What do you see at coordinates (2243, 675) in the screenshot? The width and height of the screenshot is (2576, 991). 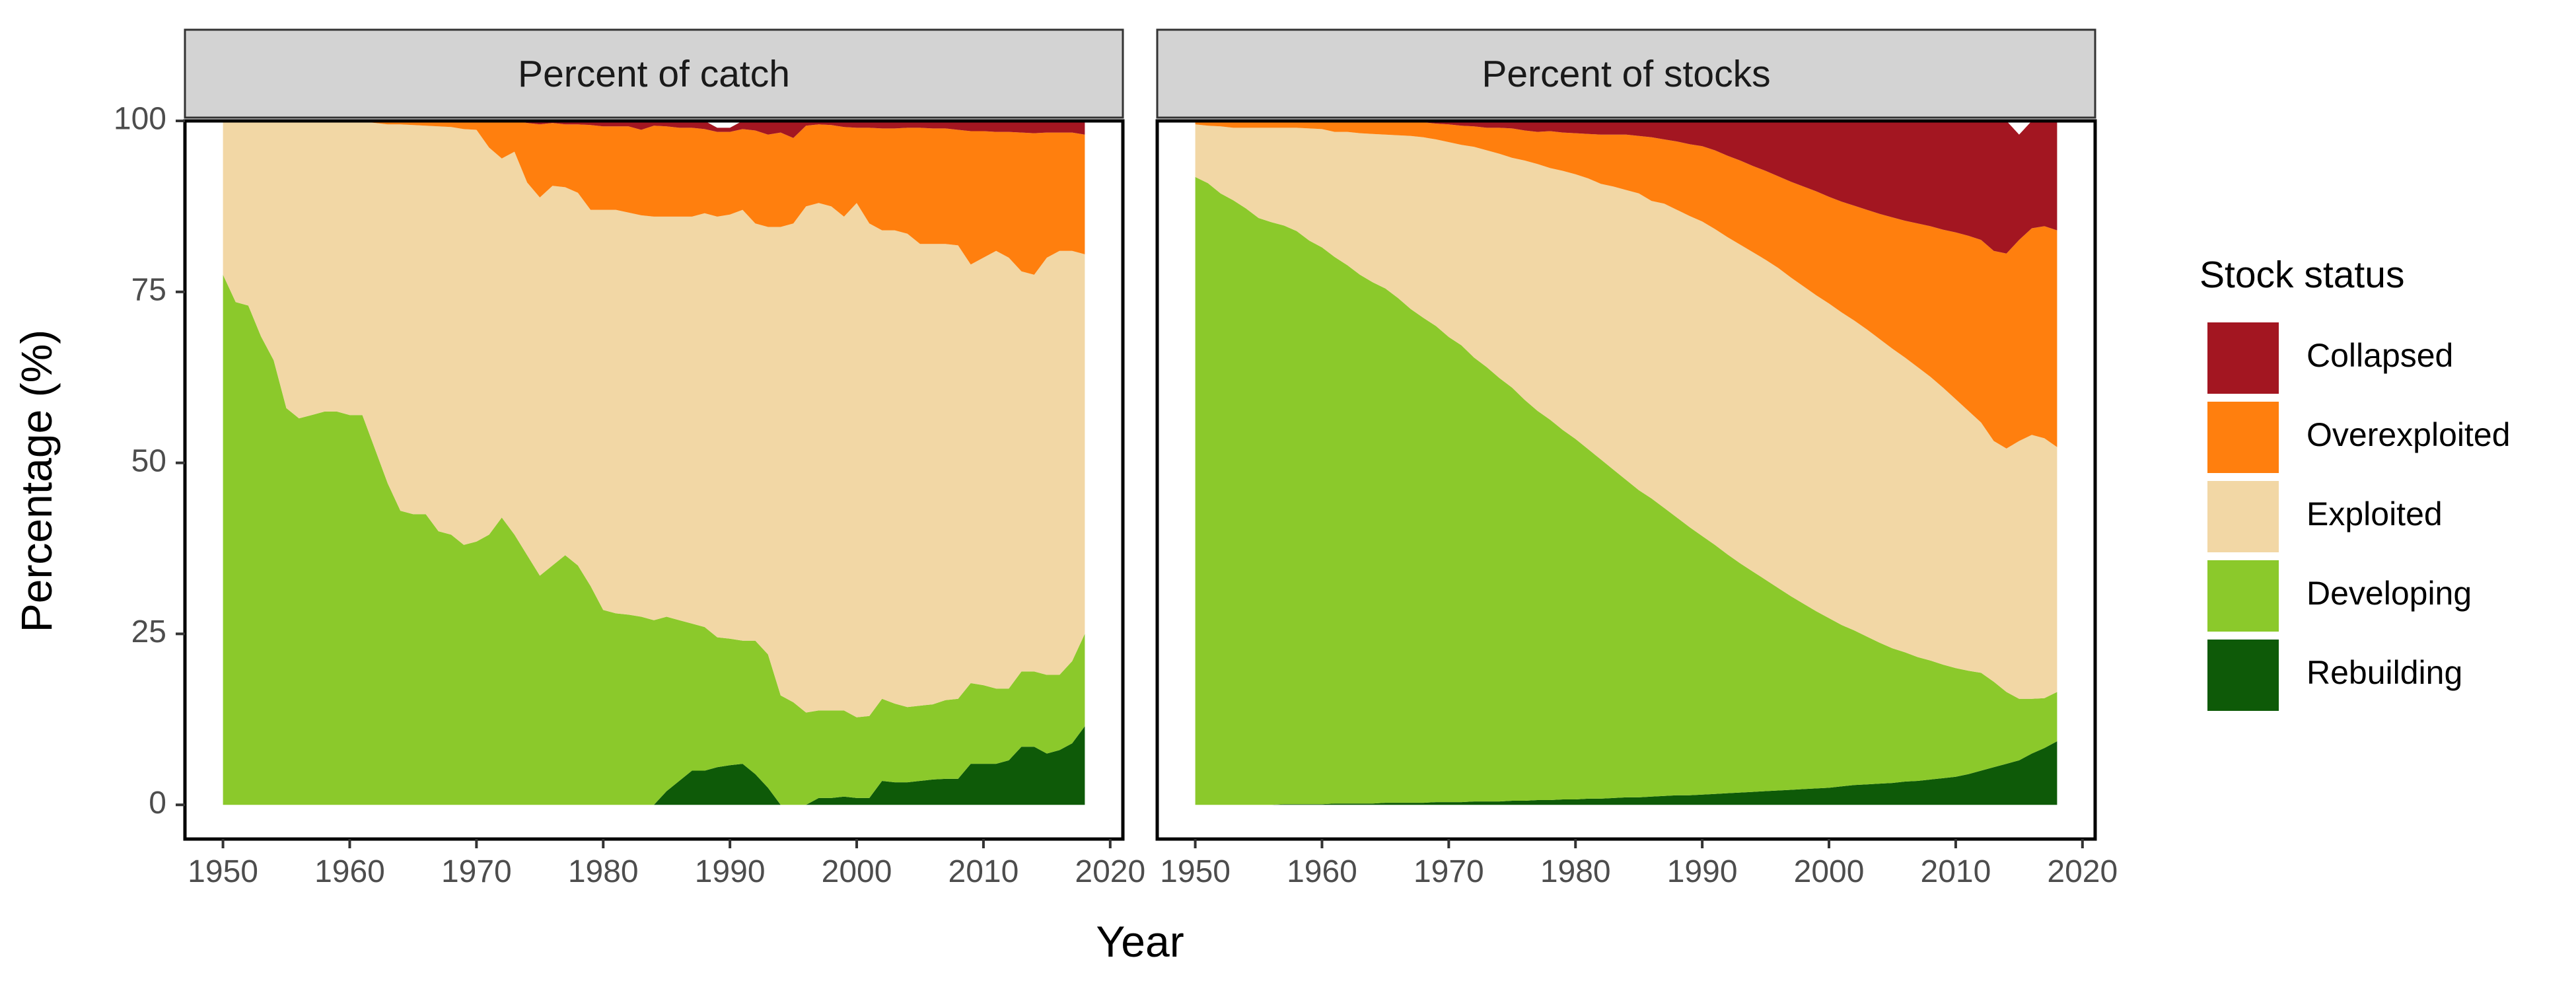 I see `legend-swatch-rebuilding` at bounding box center [2243, 675].